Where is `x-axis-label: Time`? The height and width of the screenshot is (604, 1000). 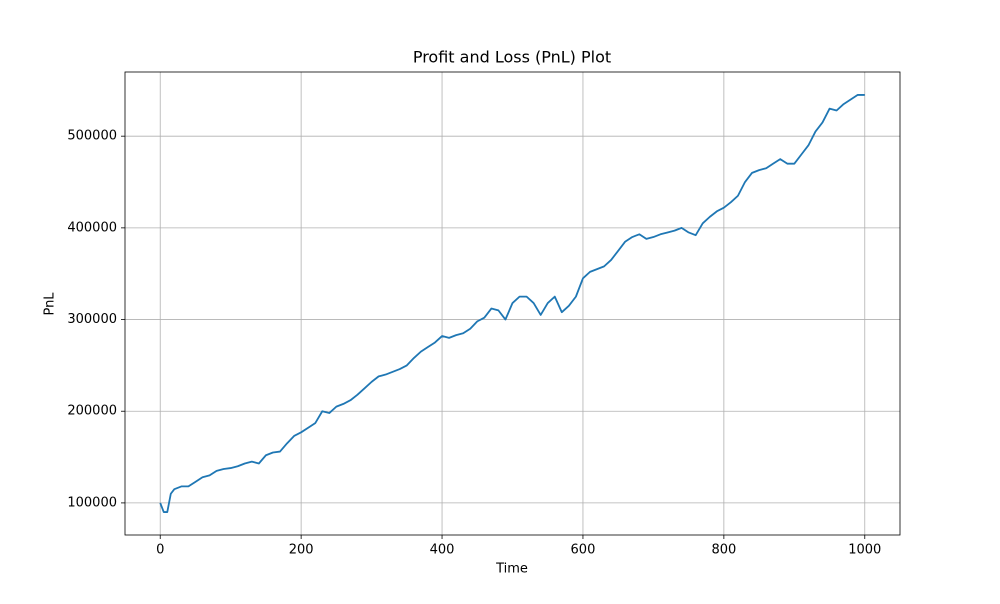 x-axis-label: Time is located at coordinates (511, 569).